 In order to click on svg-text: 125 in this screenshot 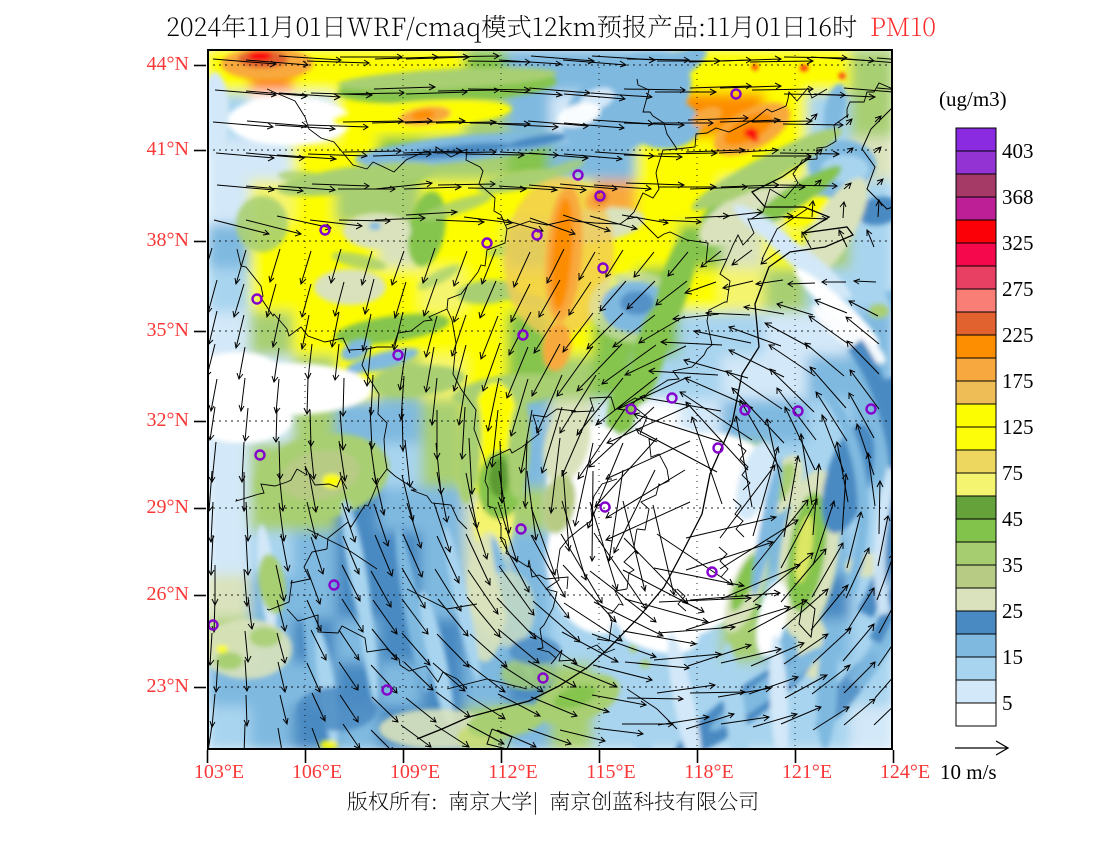, I will do `click(1018, 427)`.